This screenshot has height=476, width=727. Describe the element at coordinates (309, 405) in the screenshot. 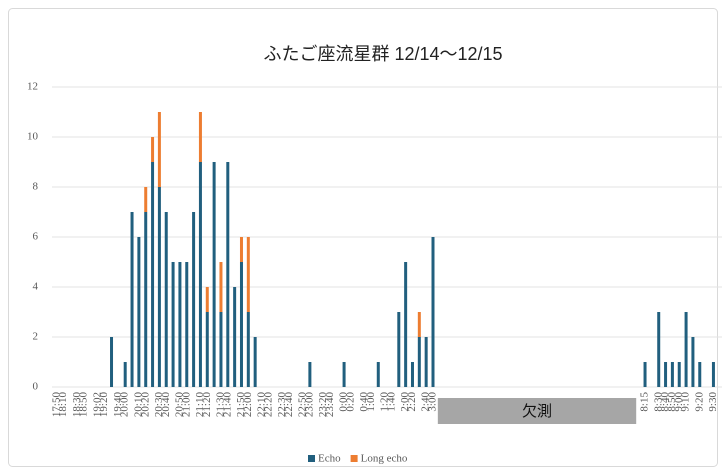

I see `x-tick-label: 23:00` at that location.